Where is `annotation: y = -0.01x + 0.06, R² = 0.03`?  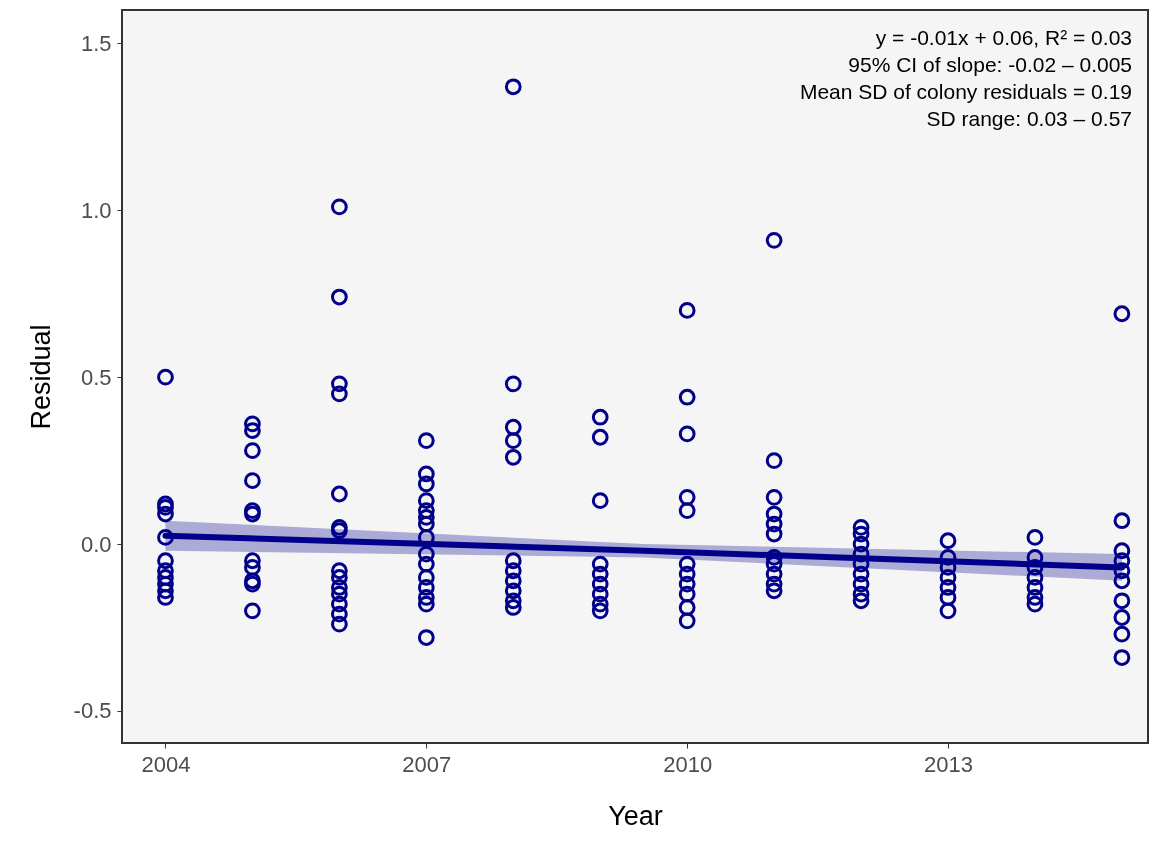 annotation: y = -0.01x + 0.06, R² = 0.03 is located at coordinates (1003, 37).